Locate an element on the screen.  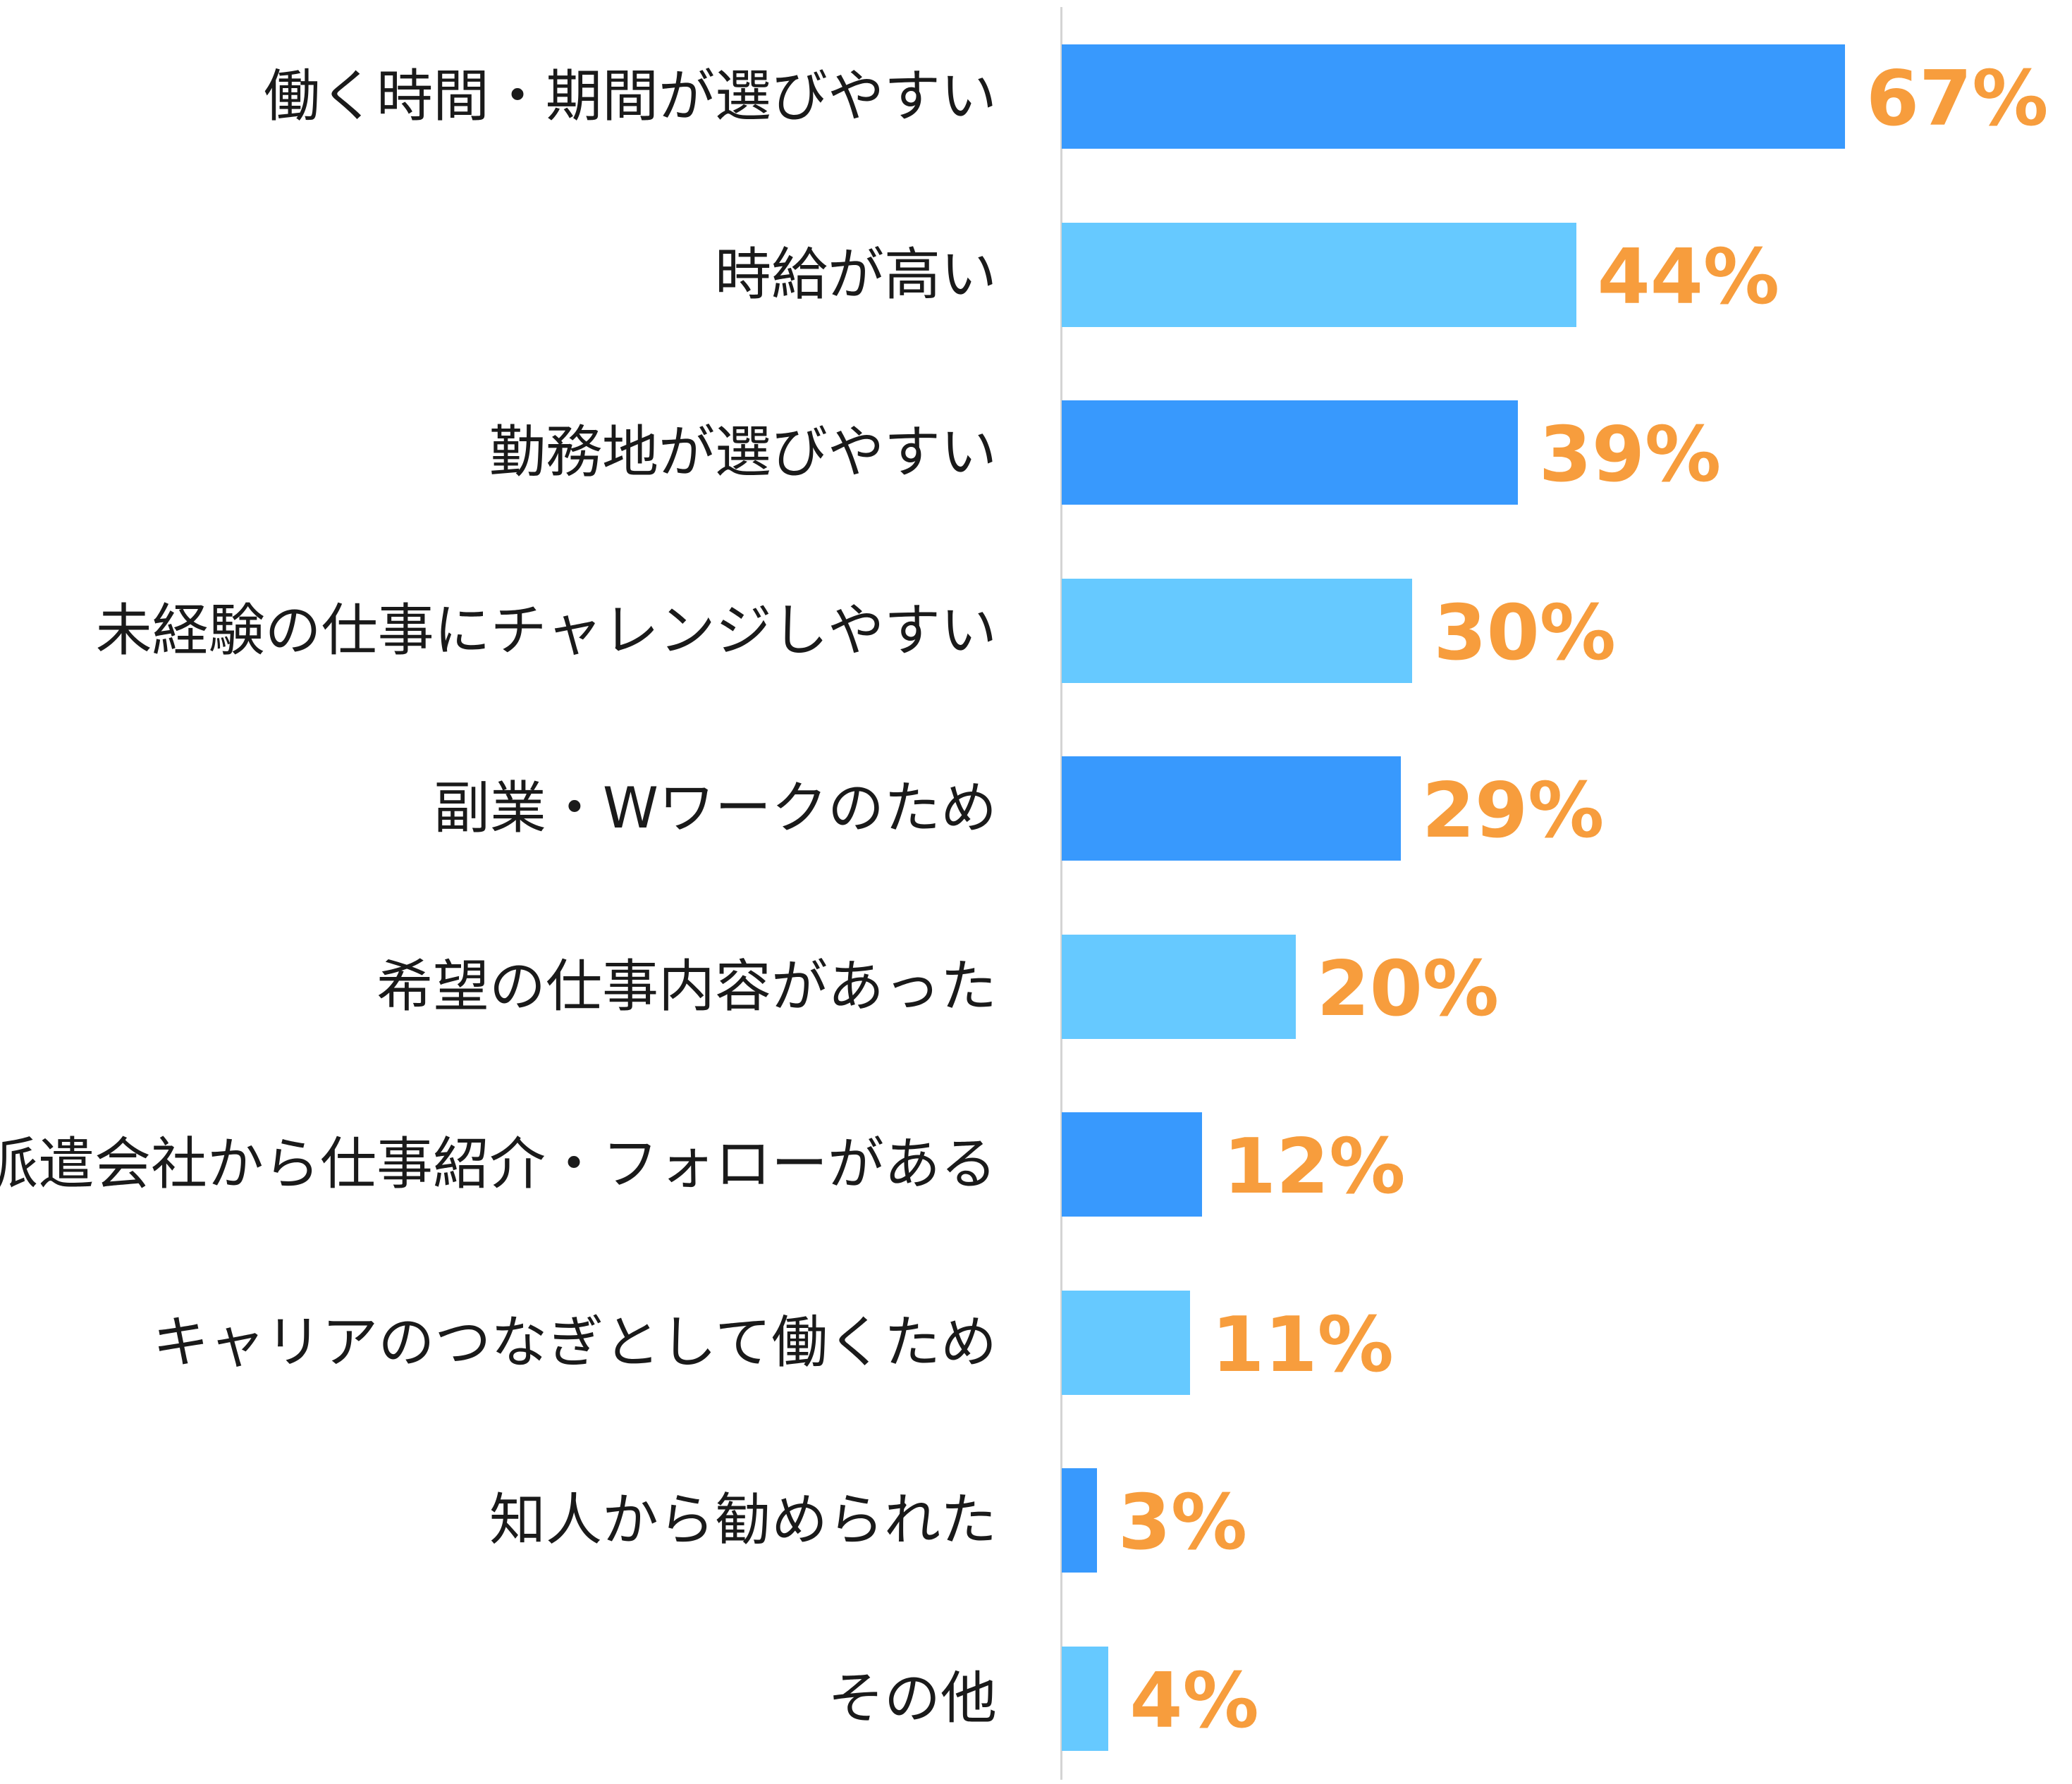
category-label: 勤務地が選びやすい is located at coordinates (743, 452).